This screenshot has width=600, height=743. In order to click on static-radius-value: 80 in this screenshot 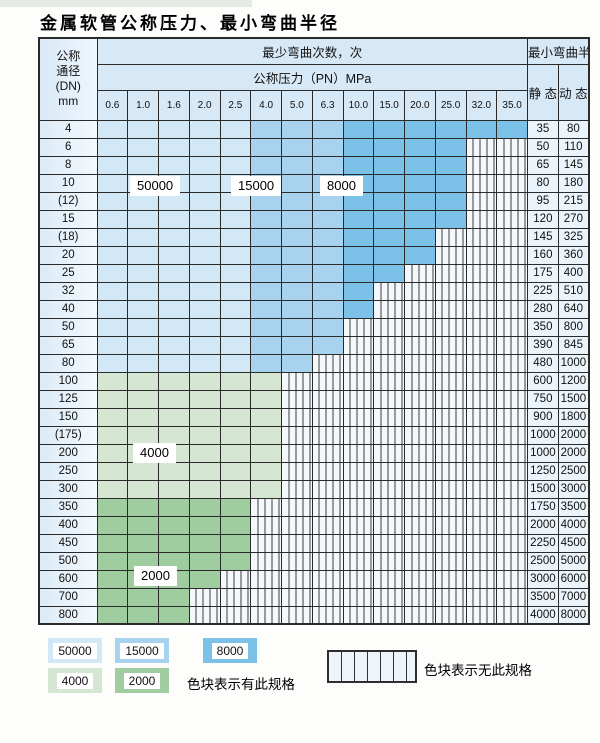, I will do `click(543, 183)`.